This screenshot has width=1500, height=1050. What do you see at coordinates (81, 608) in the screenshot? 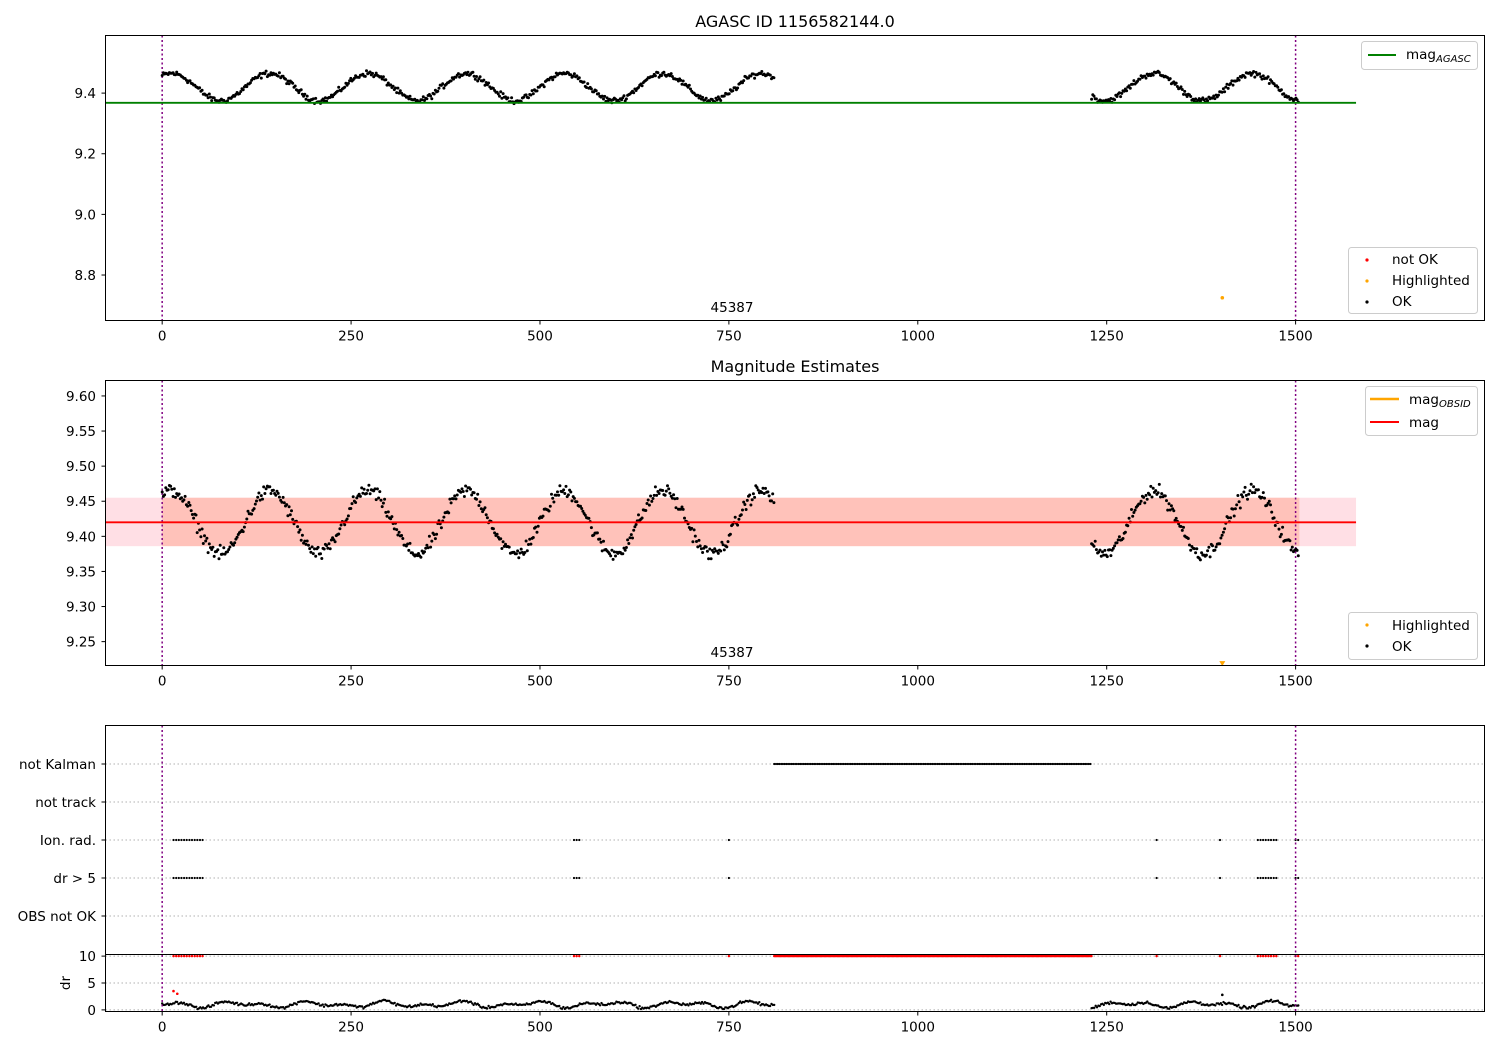
I see `y-tick-label: 9.30` at bounding box center [81, 608].